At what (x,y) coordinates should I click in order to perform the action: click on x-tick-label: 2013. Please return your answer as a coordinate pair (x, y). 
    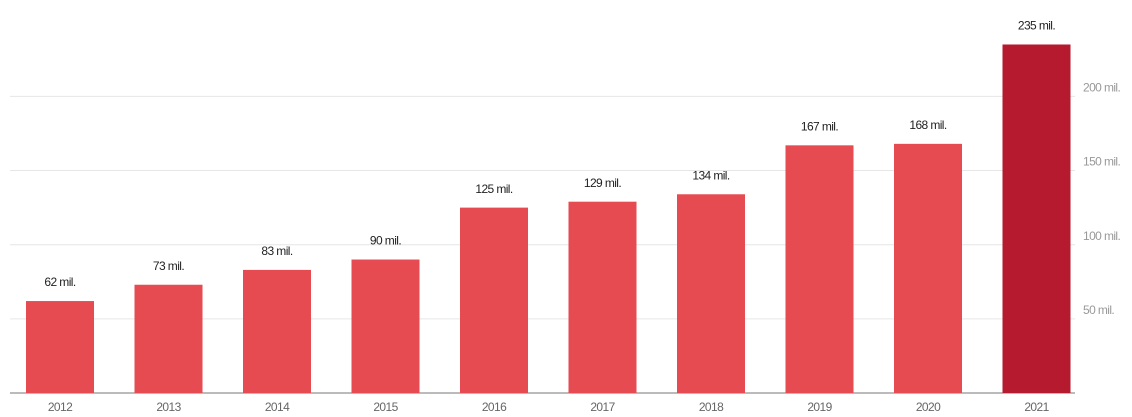
    Looking at the image, I should click on (168, 407).